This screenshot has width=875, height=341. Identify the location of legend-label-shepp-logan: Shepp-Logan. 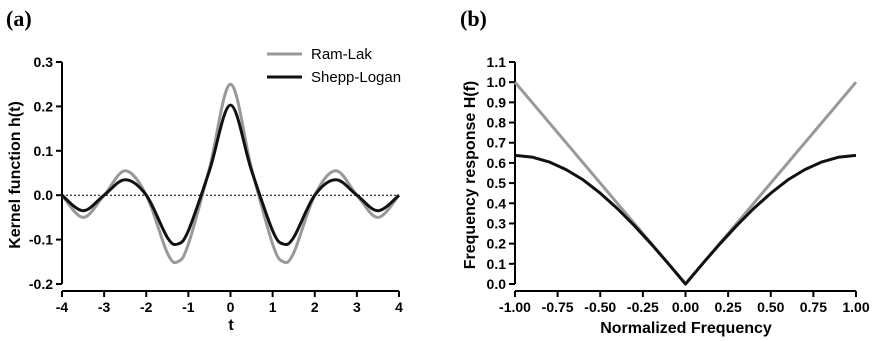
(356, 77).